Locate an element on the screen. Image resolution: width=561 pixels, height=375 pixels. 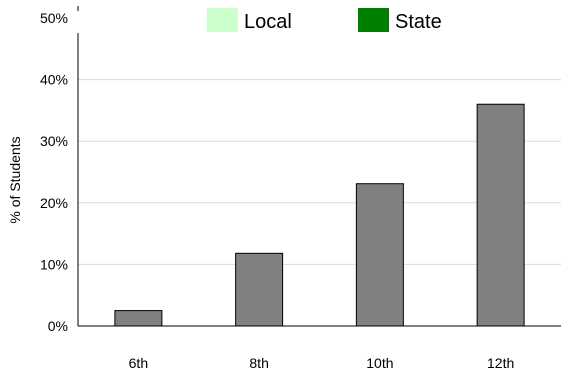
y-tick-label: 40% is located at coordinates (54, 80).